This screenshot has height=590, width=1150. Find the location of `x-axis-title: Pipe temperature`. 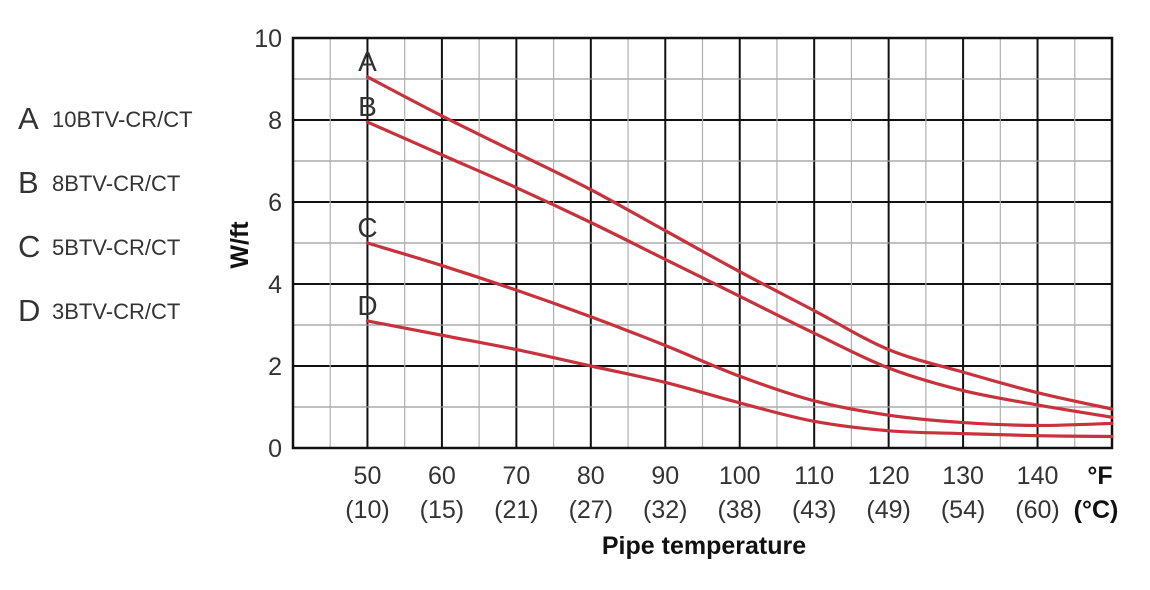

x-axis-title: Pipe temperature is located at coordinates (704, 546).